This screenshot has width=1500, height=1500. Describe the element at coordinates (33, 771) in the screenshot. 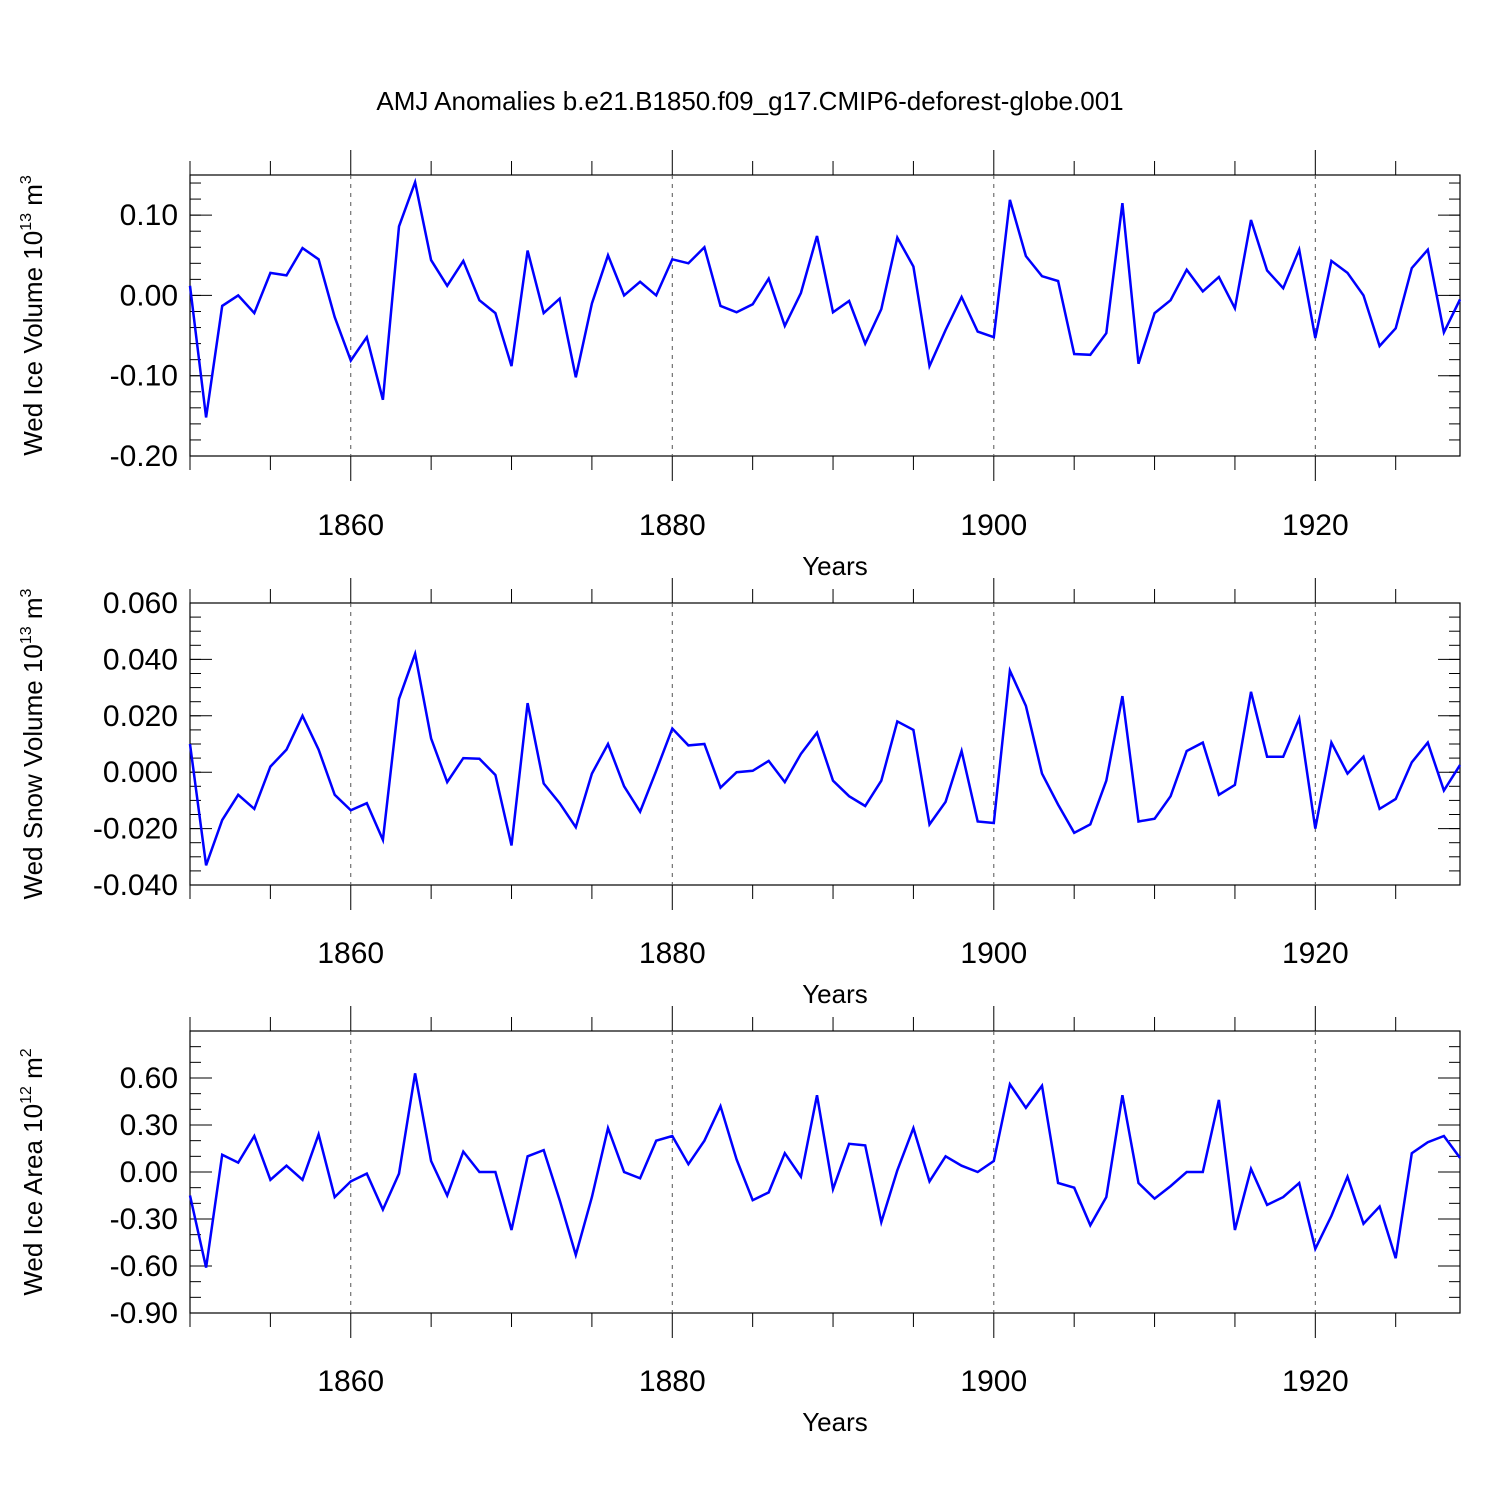

I see `y-axis-title-text: Wed Snow Volume 10` at that location.